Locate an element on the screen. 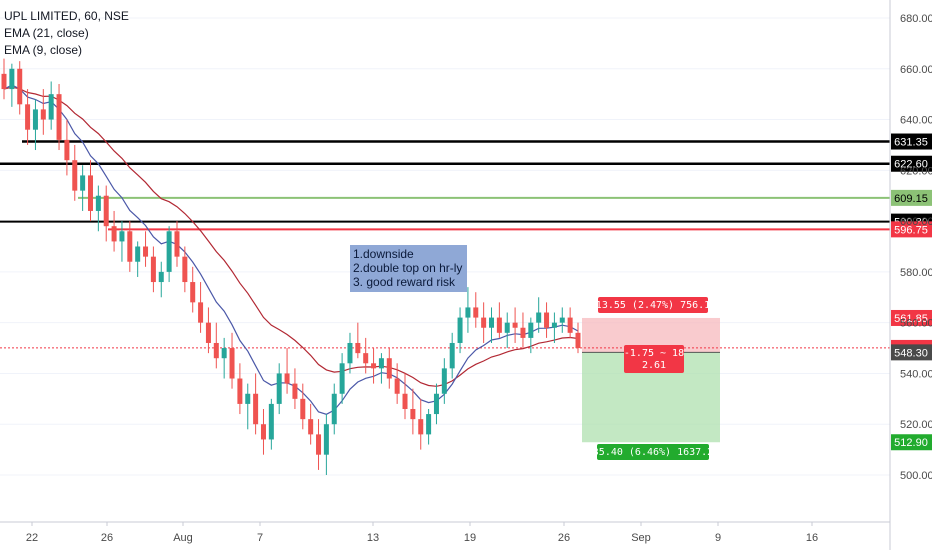 Image resolution: width=932 pixels, height=555 pixels. y-tick-label: 580.00 is located at coordinates (916, 273).